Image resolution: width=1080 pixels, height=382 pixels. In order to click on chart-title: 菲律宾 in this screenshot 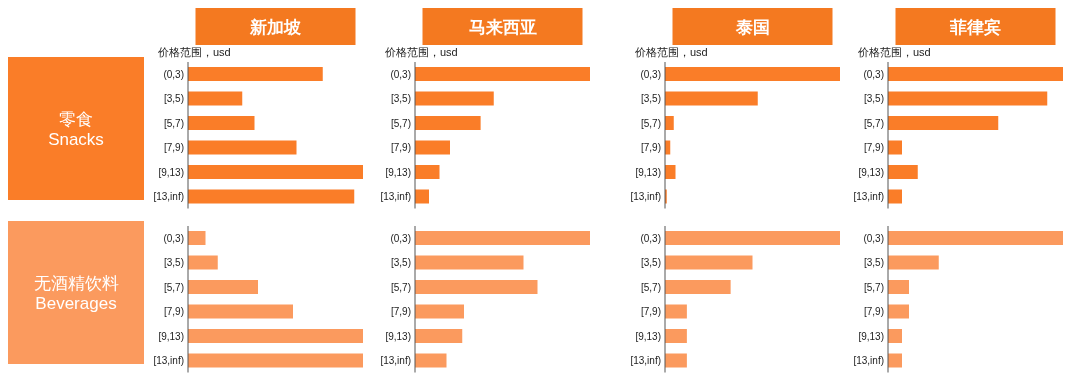, I will do `click(975, 27)`.